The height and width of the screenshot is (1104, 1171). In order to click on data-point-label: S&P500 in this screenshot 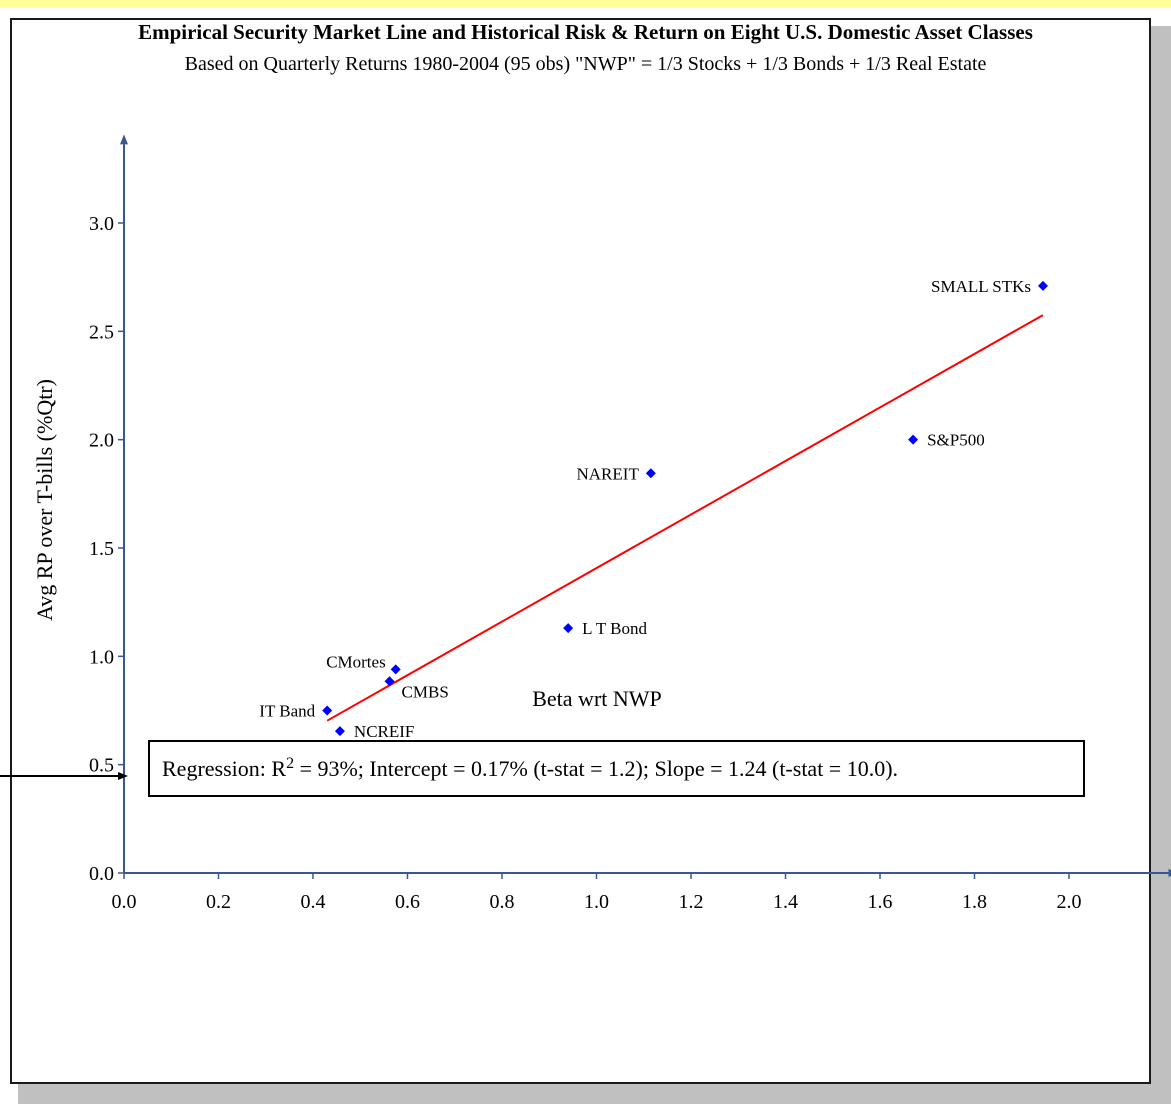, I will do `click(956, 440)`.